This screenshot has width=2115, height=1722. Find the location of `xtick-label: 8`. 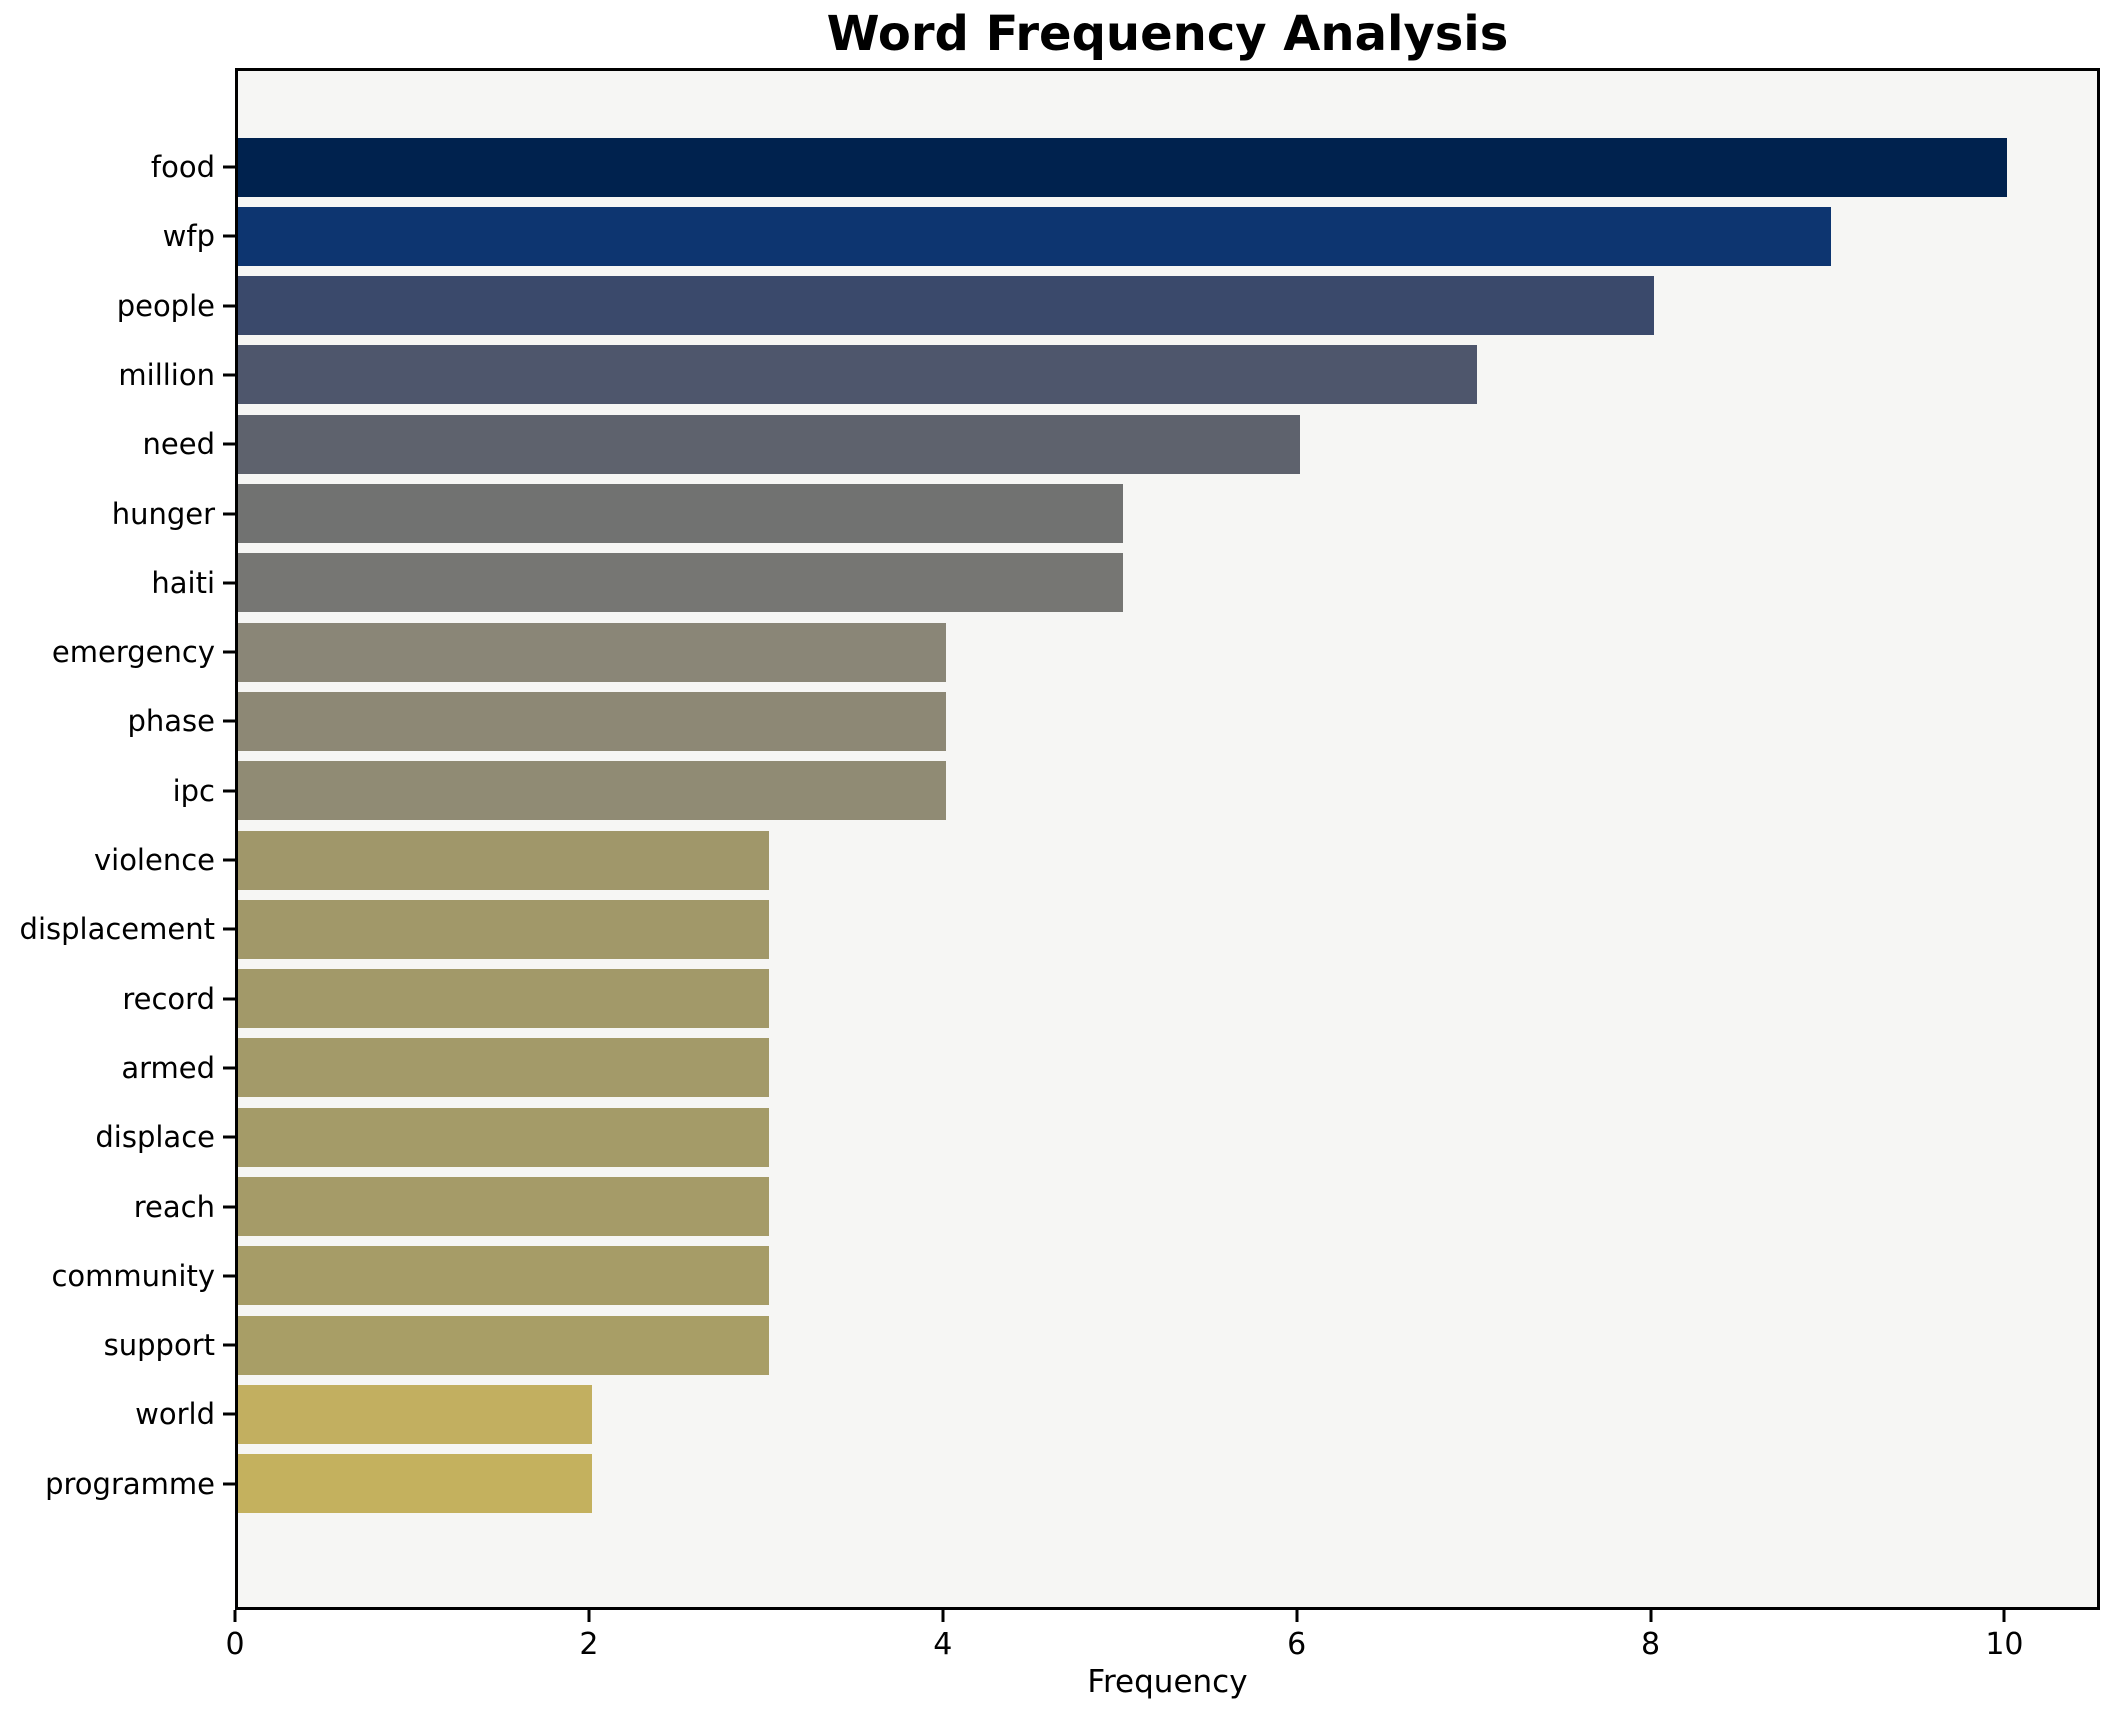

xtick-label: 8 is located at coordinates (1651, 1644).